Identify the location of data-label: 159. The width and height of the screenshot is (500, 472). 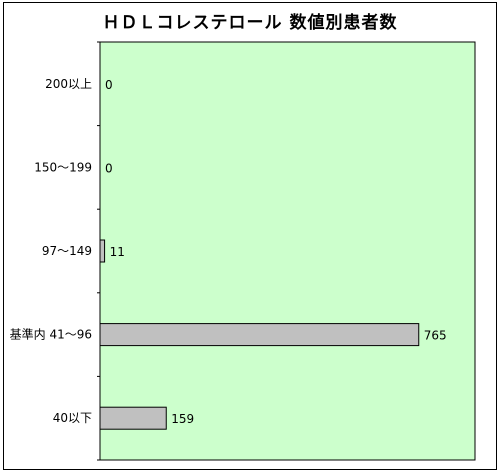
(182, 419).